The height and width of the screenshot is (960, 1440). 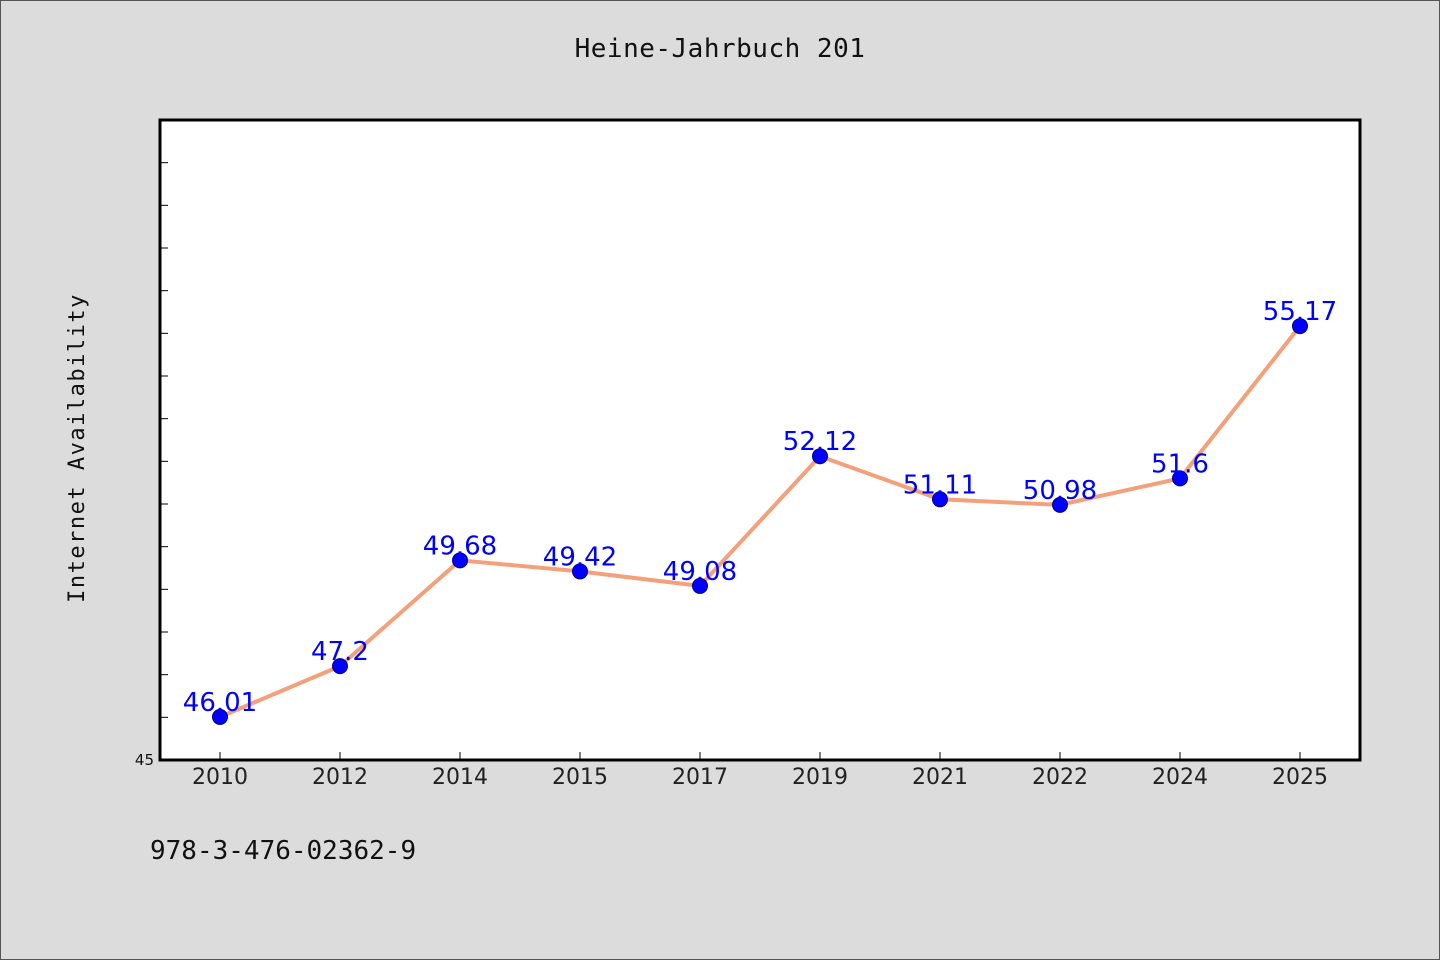 What do you see at coordinates (460, 546) in the screenshot?
I see `data-label: 49.68` at bounding box center [460, 546].